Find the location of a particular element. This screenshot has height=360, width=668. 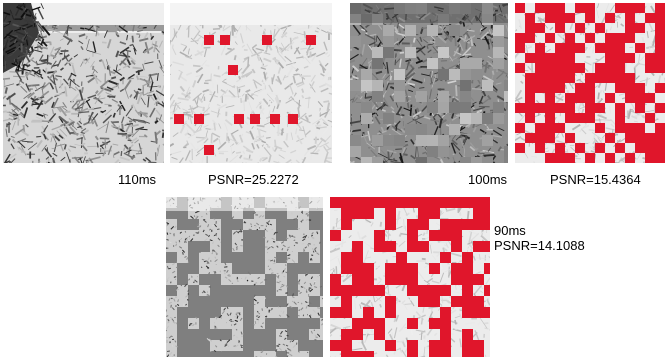

reconstructed-image-90ms is located at coordinates (244, 277).